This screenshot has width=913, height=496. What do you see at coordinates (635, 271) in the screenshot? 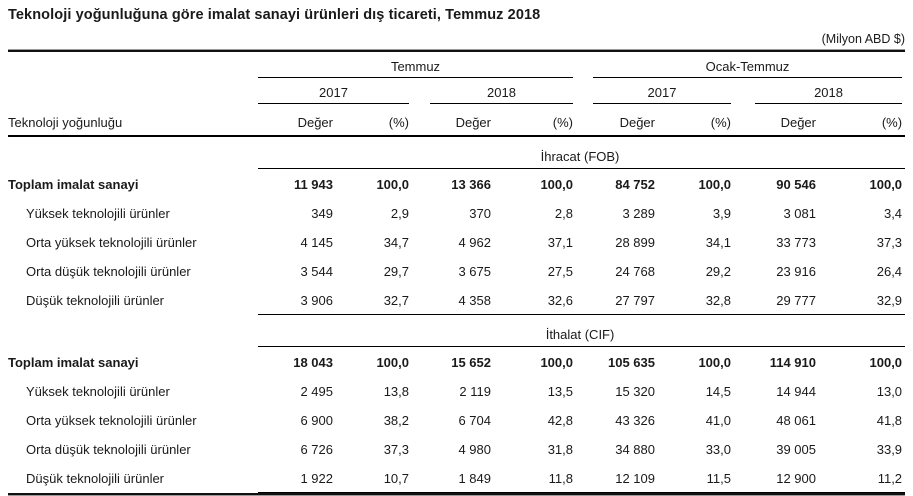
I see `cell-value: 24 768` at bounding box center [635, 271].